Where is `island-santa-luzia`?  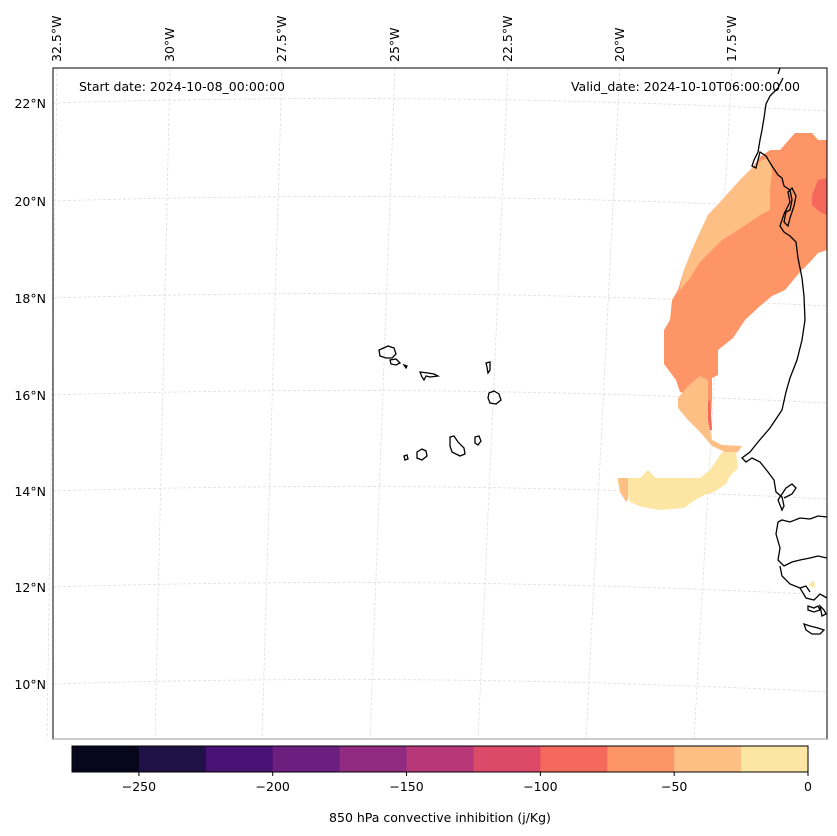
island-santa-luzia is located at coordinates (405, 366).